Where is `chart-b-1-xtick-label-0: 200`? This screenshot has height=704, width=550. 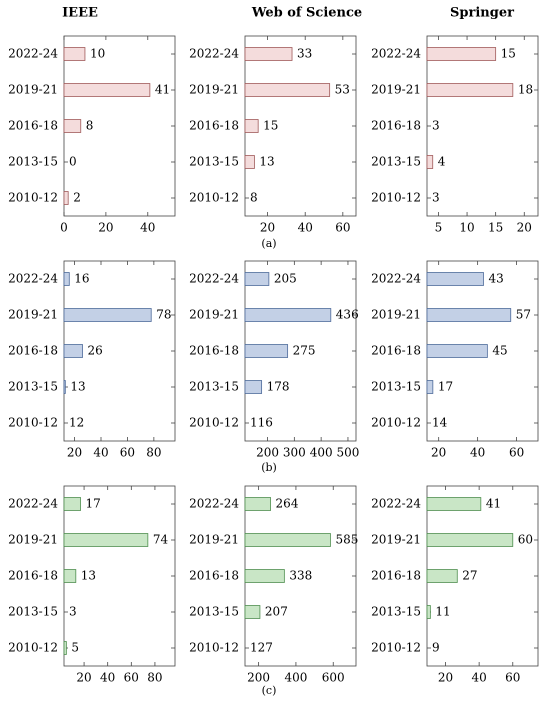
chart-b-1-xtick-label-0: 200 is located at coordinates (267, 453).